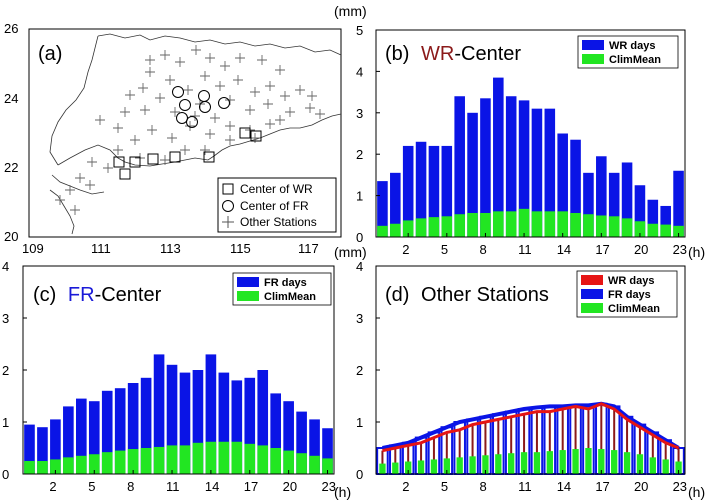 This screenshot has width=714, height=501. I want to click on station-fr-circle-marker, so click(224, 103).